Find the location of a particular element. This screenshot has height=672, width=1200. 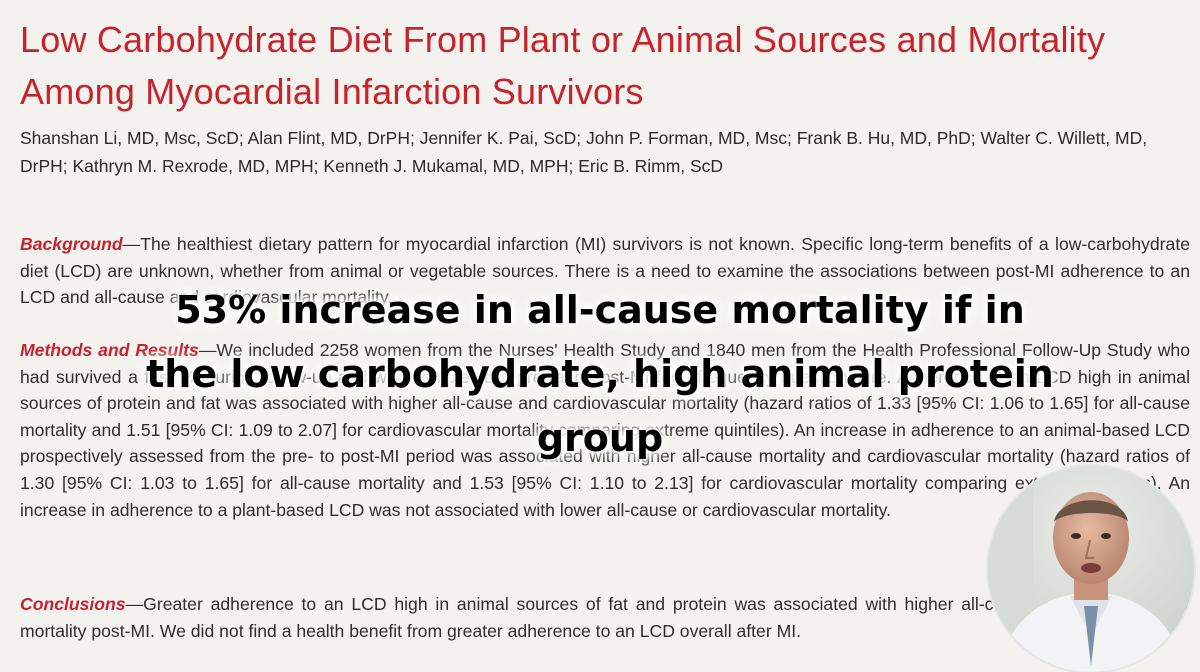

presenter-avatar-icon is located at coordinates (1091, 569).